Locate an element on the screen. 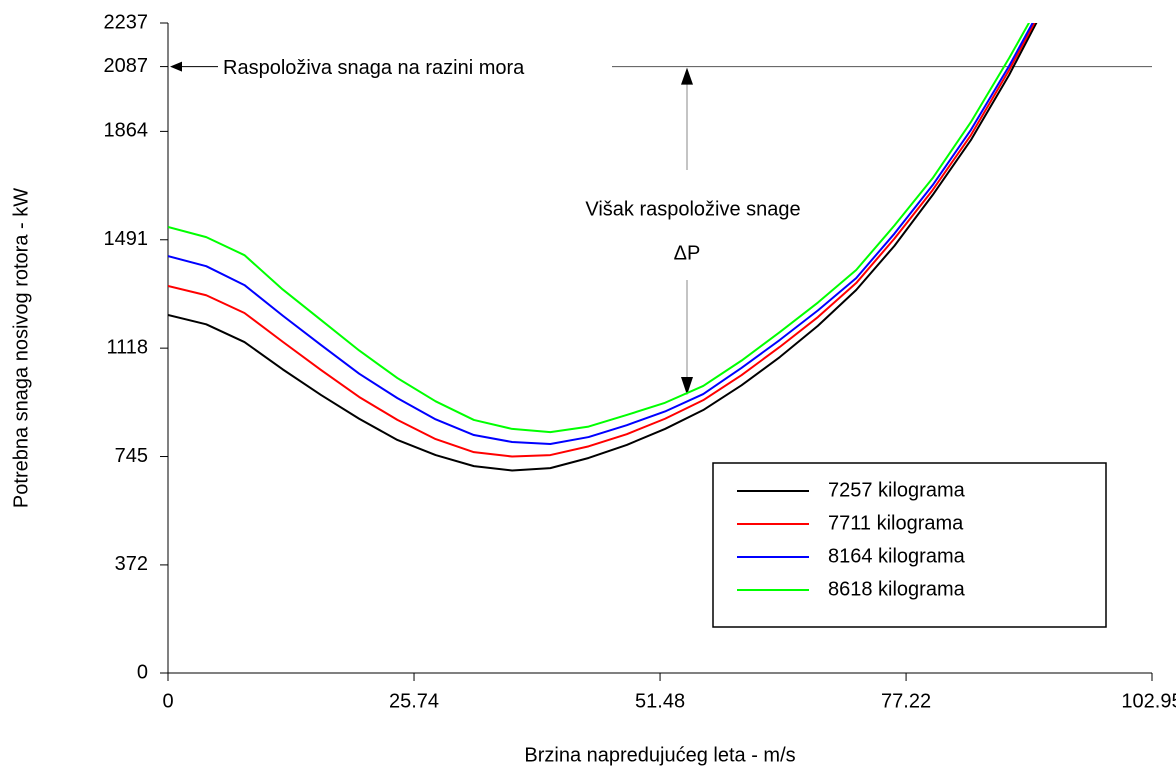 The width and height of the screenshot is (1176, 776). annotation: ΔP is located at coordinates (687, 253).